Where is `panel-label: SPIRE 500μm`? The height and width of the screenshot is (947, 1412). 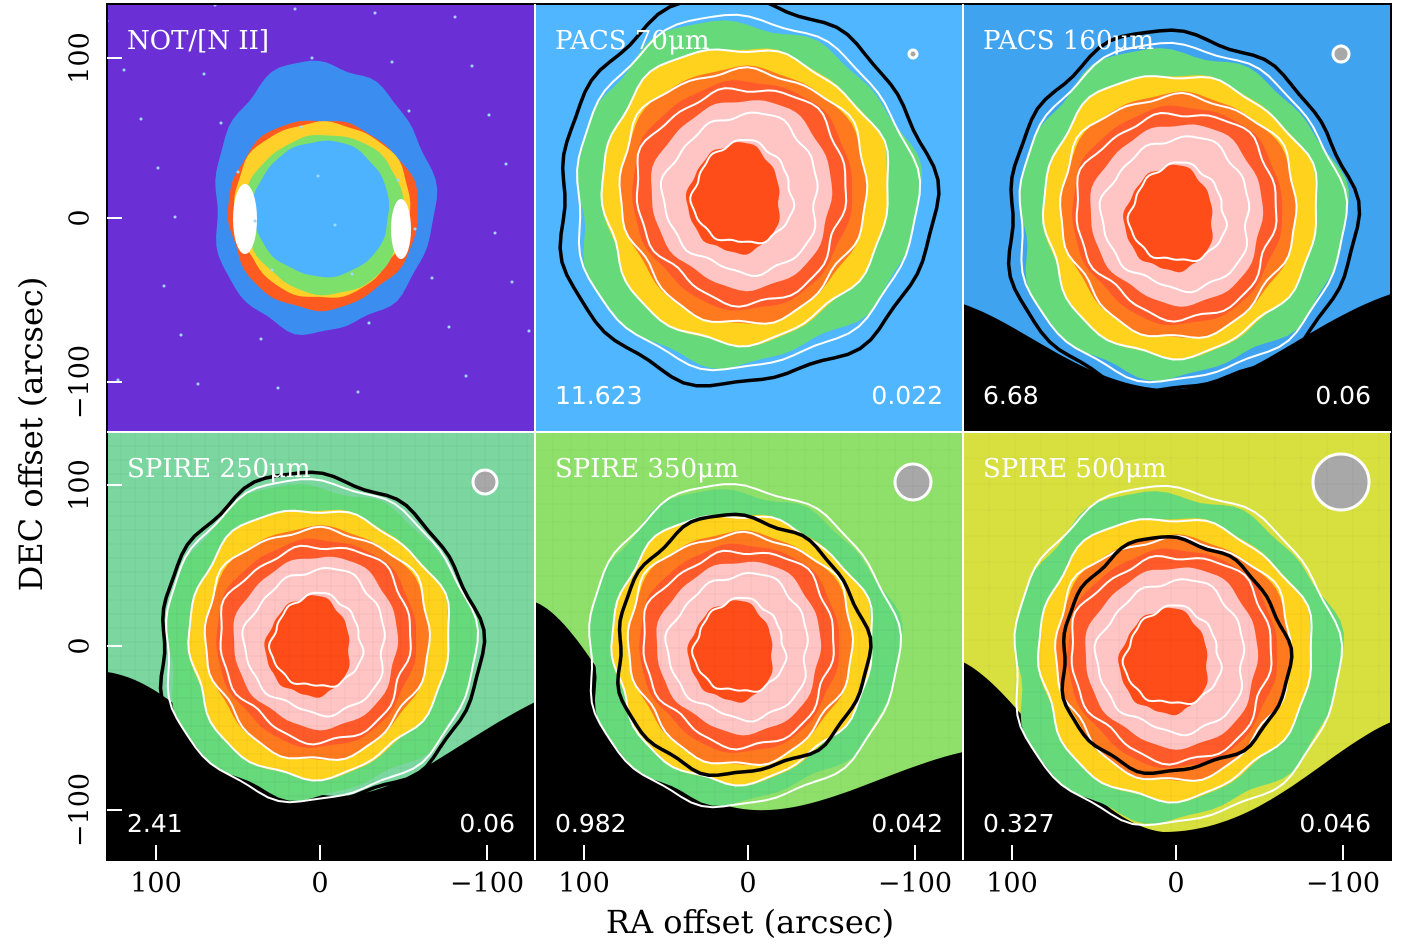 panel-label: SPIRE 500μm is located at coordinates (1075, 469).